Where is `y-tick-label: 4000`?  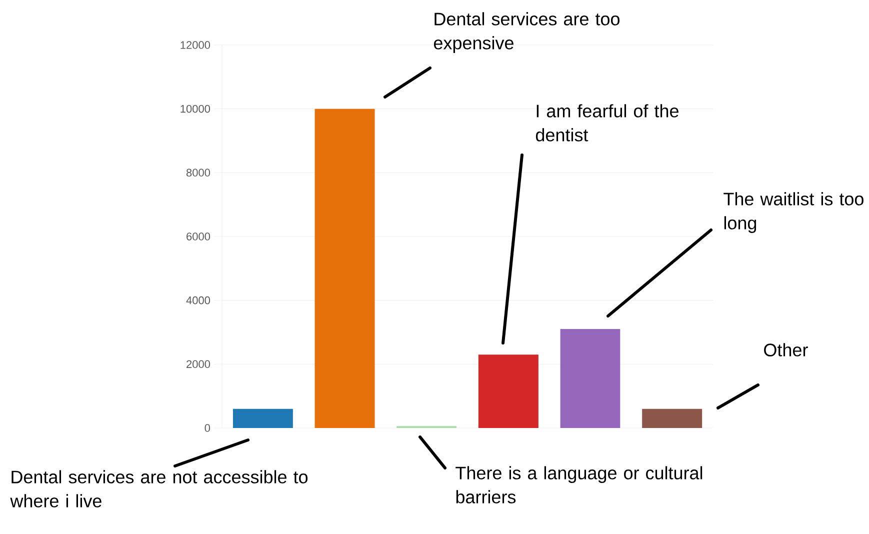 y-tick-label: 4000 is located at coordinates (198, 300).